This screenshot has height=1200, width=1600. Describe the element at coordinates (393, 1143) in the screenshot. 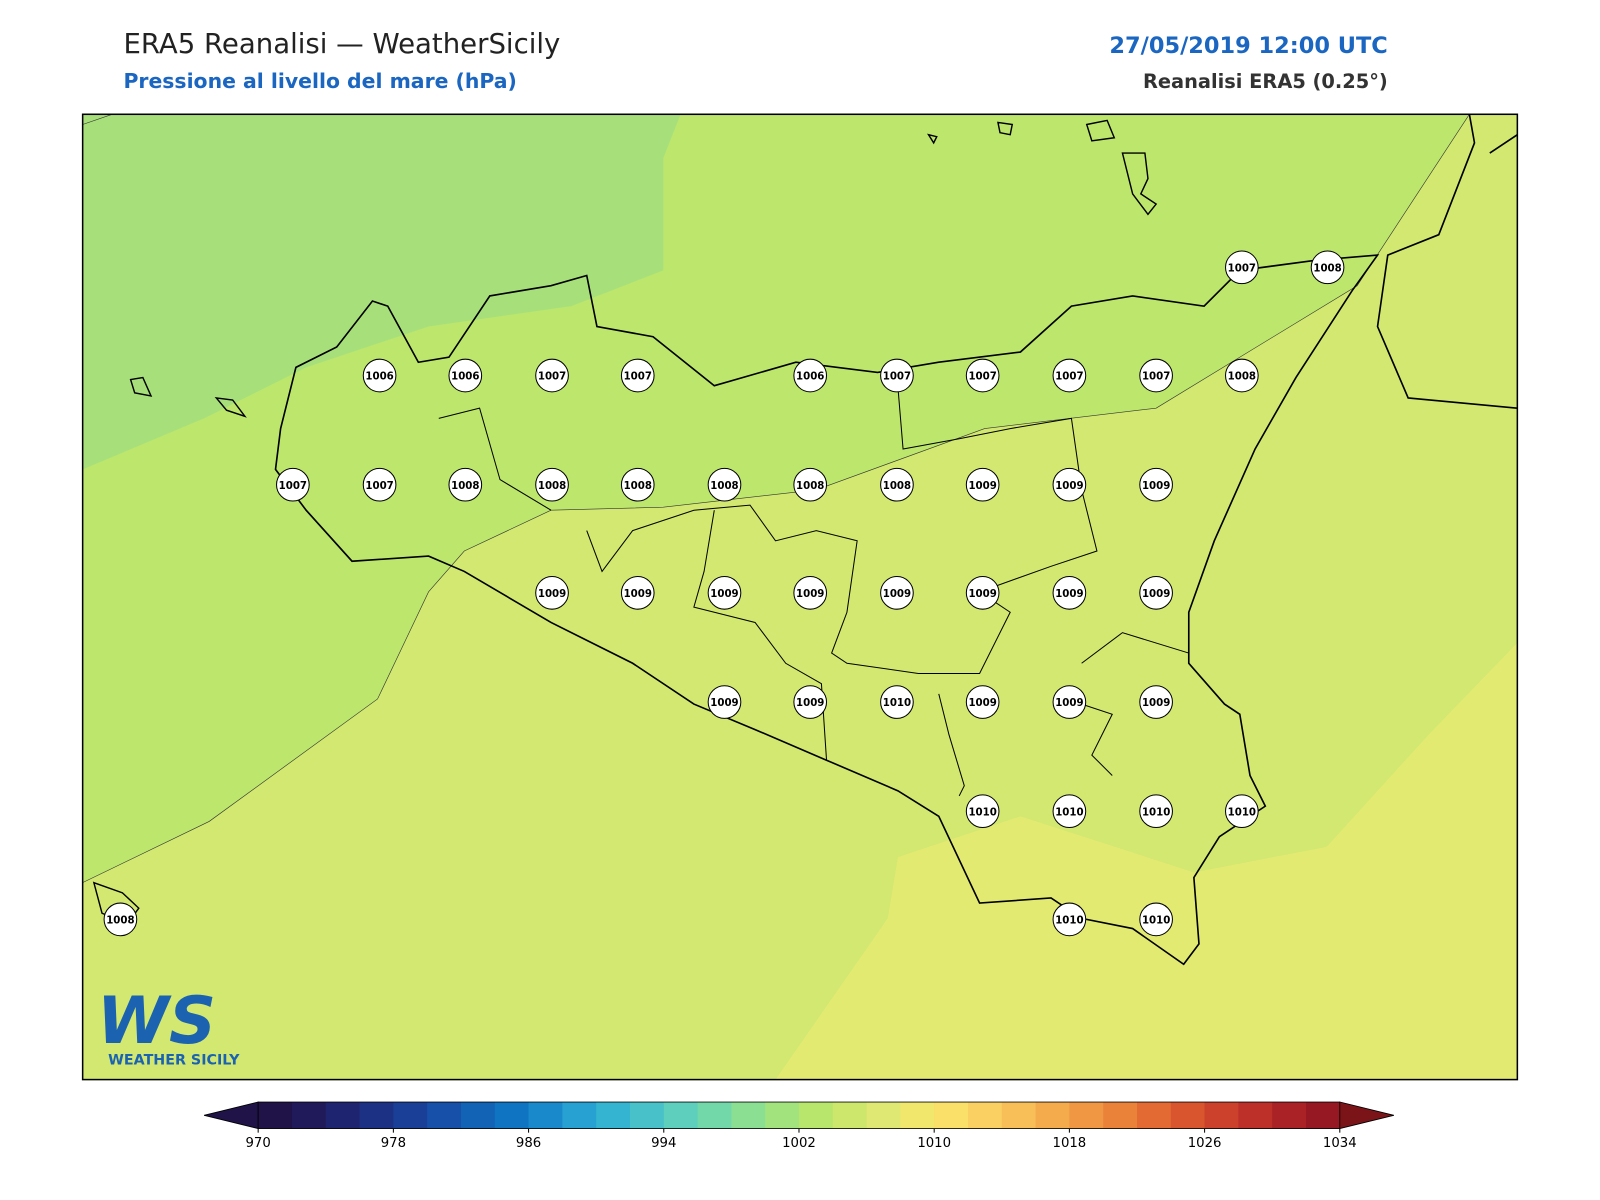

I see `colorbar-tick-label: 978` at that location.